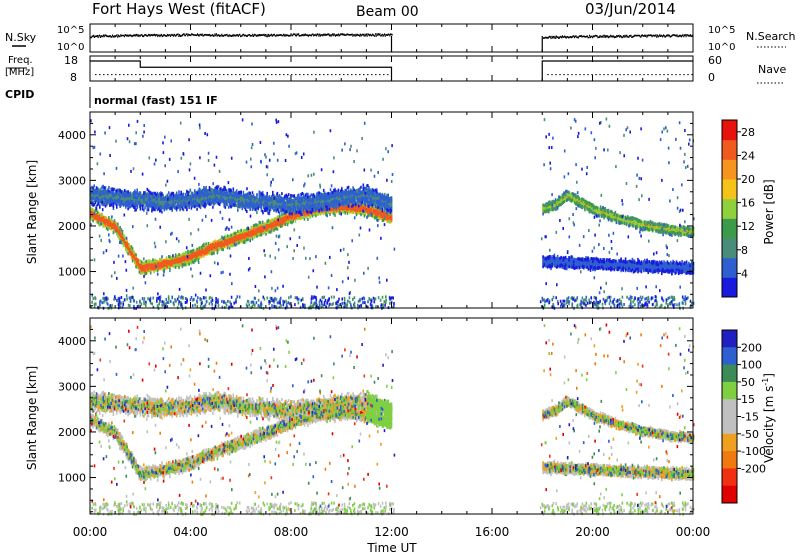  What do you see at coordinates (750, 417) in the screenshot?
I see `velocity-cbar-label-4: -15` at bounding box center [750, 417].